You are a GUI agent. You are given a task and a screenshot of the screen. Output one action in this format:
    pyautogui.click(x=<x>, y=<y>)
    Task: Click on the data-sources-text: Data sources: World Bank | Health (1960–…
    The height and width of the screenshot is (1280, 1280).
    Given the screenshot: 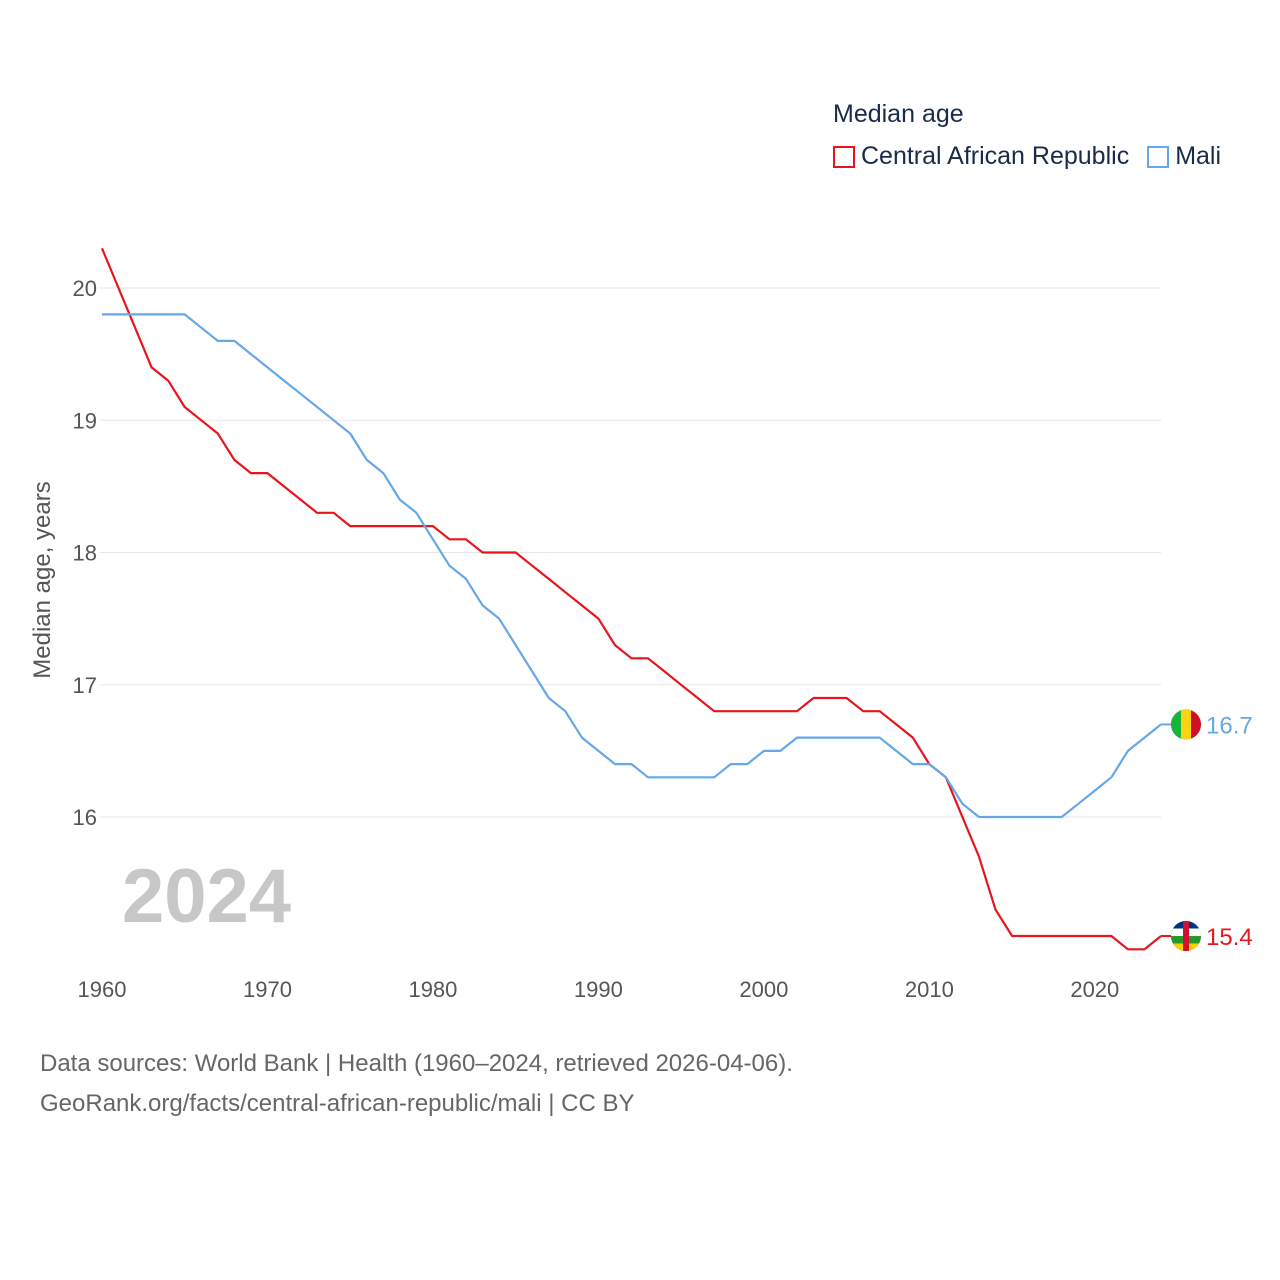 What is the action you would take?
    pyautogui.click(x=416, y=1063)
    